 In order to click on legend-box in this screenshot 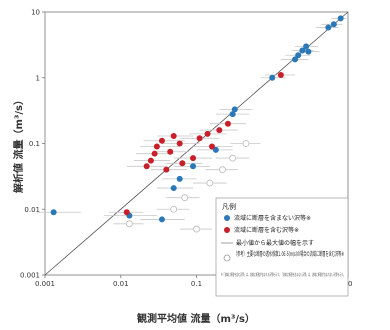, I will do `click(282, 247)`.